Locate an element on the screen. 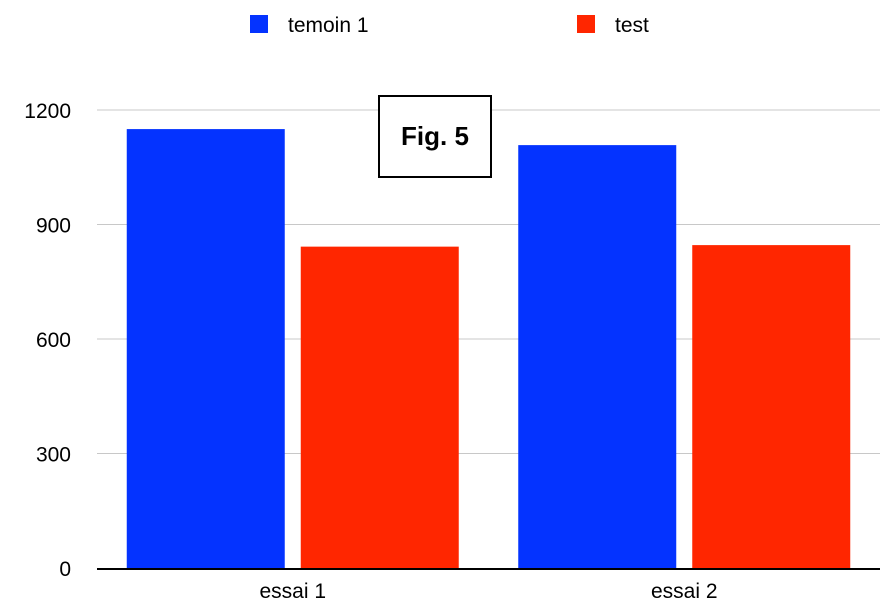 The height and width of the screenshot is (602, 880). y-tick-label: 900 is located at coordinates (53, 226).